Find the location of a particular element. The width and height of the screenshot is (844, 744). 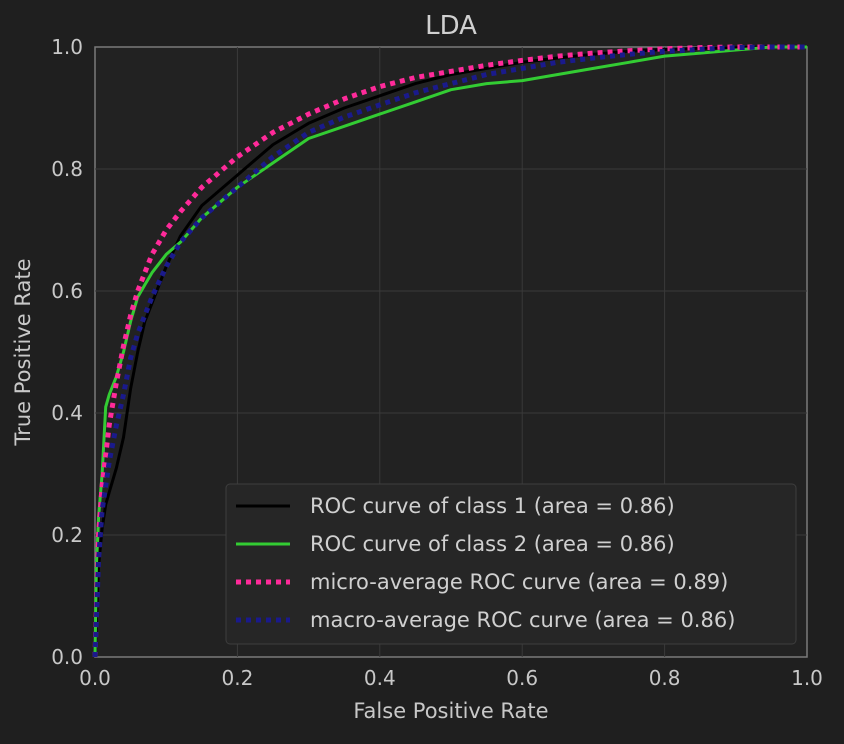

x-tick-label: 0.2 is located at coordinates (237, 678).